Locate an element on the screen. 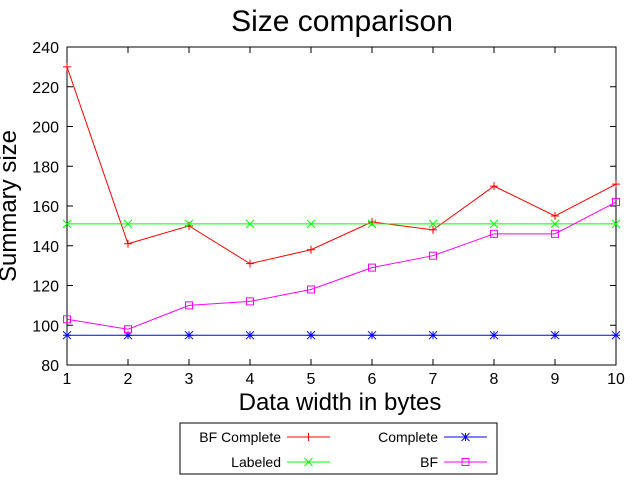 This screenshot has width=640, height=480. y-tick-label: 80 is located at coordinates (50, 366).